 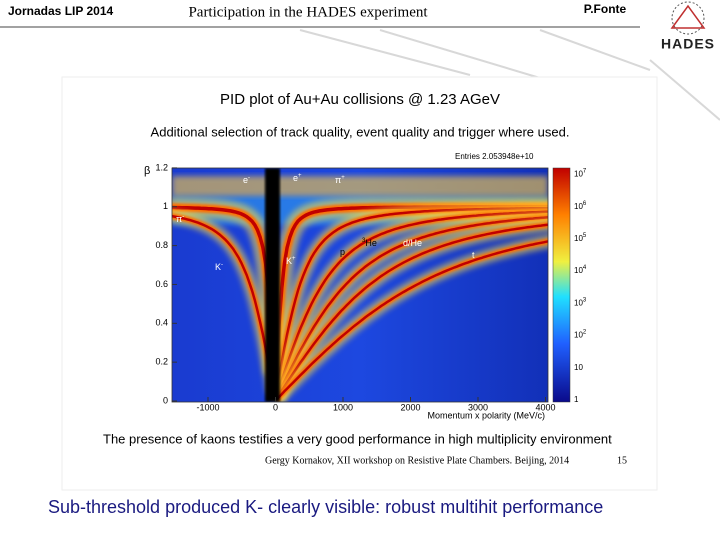 I want to click on header-author: P.Fonte, so click(x=605, y=9).